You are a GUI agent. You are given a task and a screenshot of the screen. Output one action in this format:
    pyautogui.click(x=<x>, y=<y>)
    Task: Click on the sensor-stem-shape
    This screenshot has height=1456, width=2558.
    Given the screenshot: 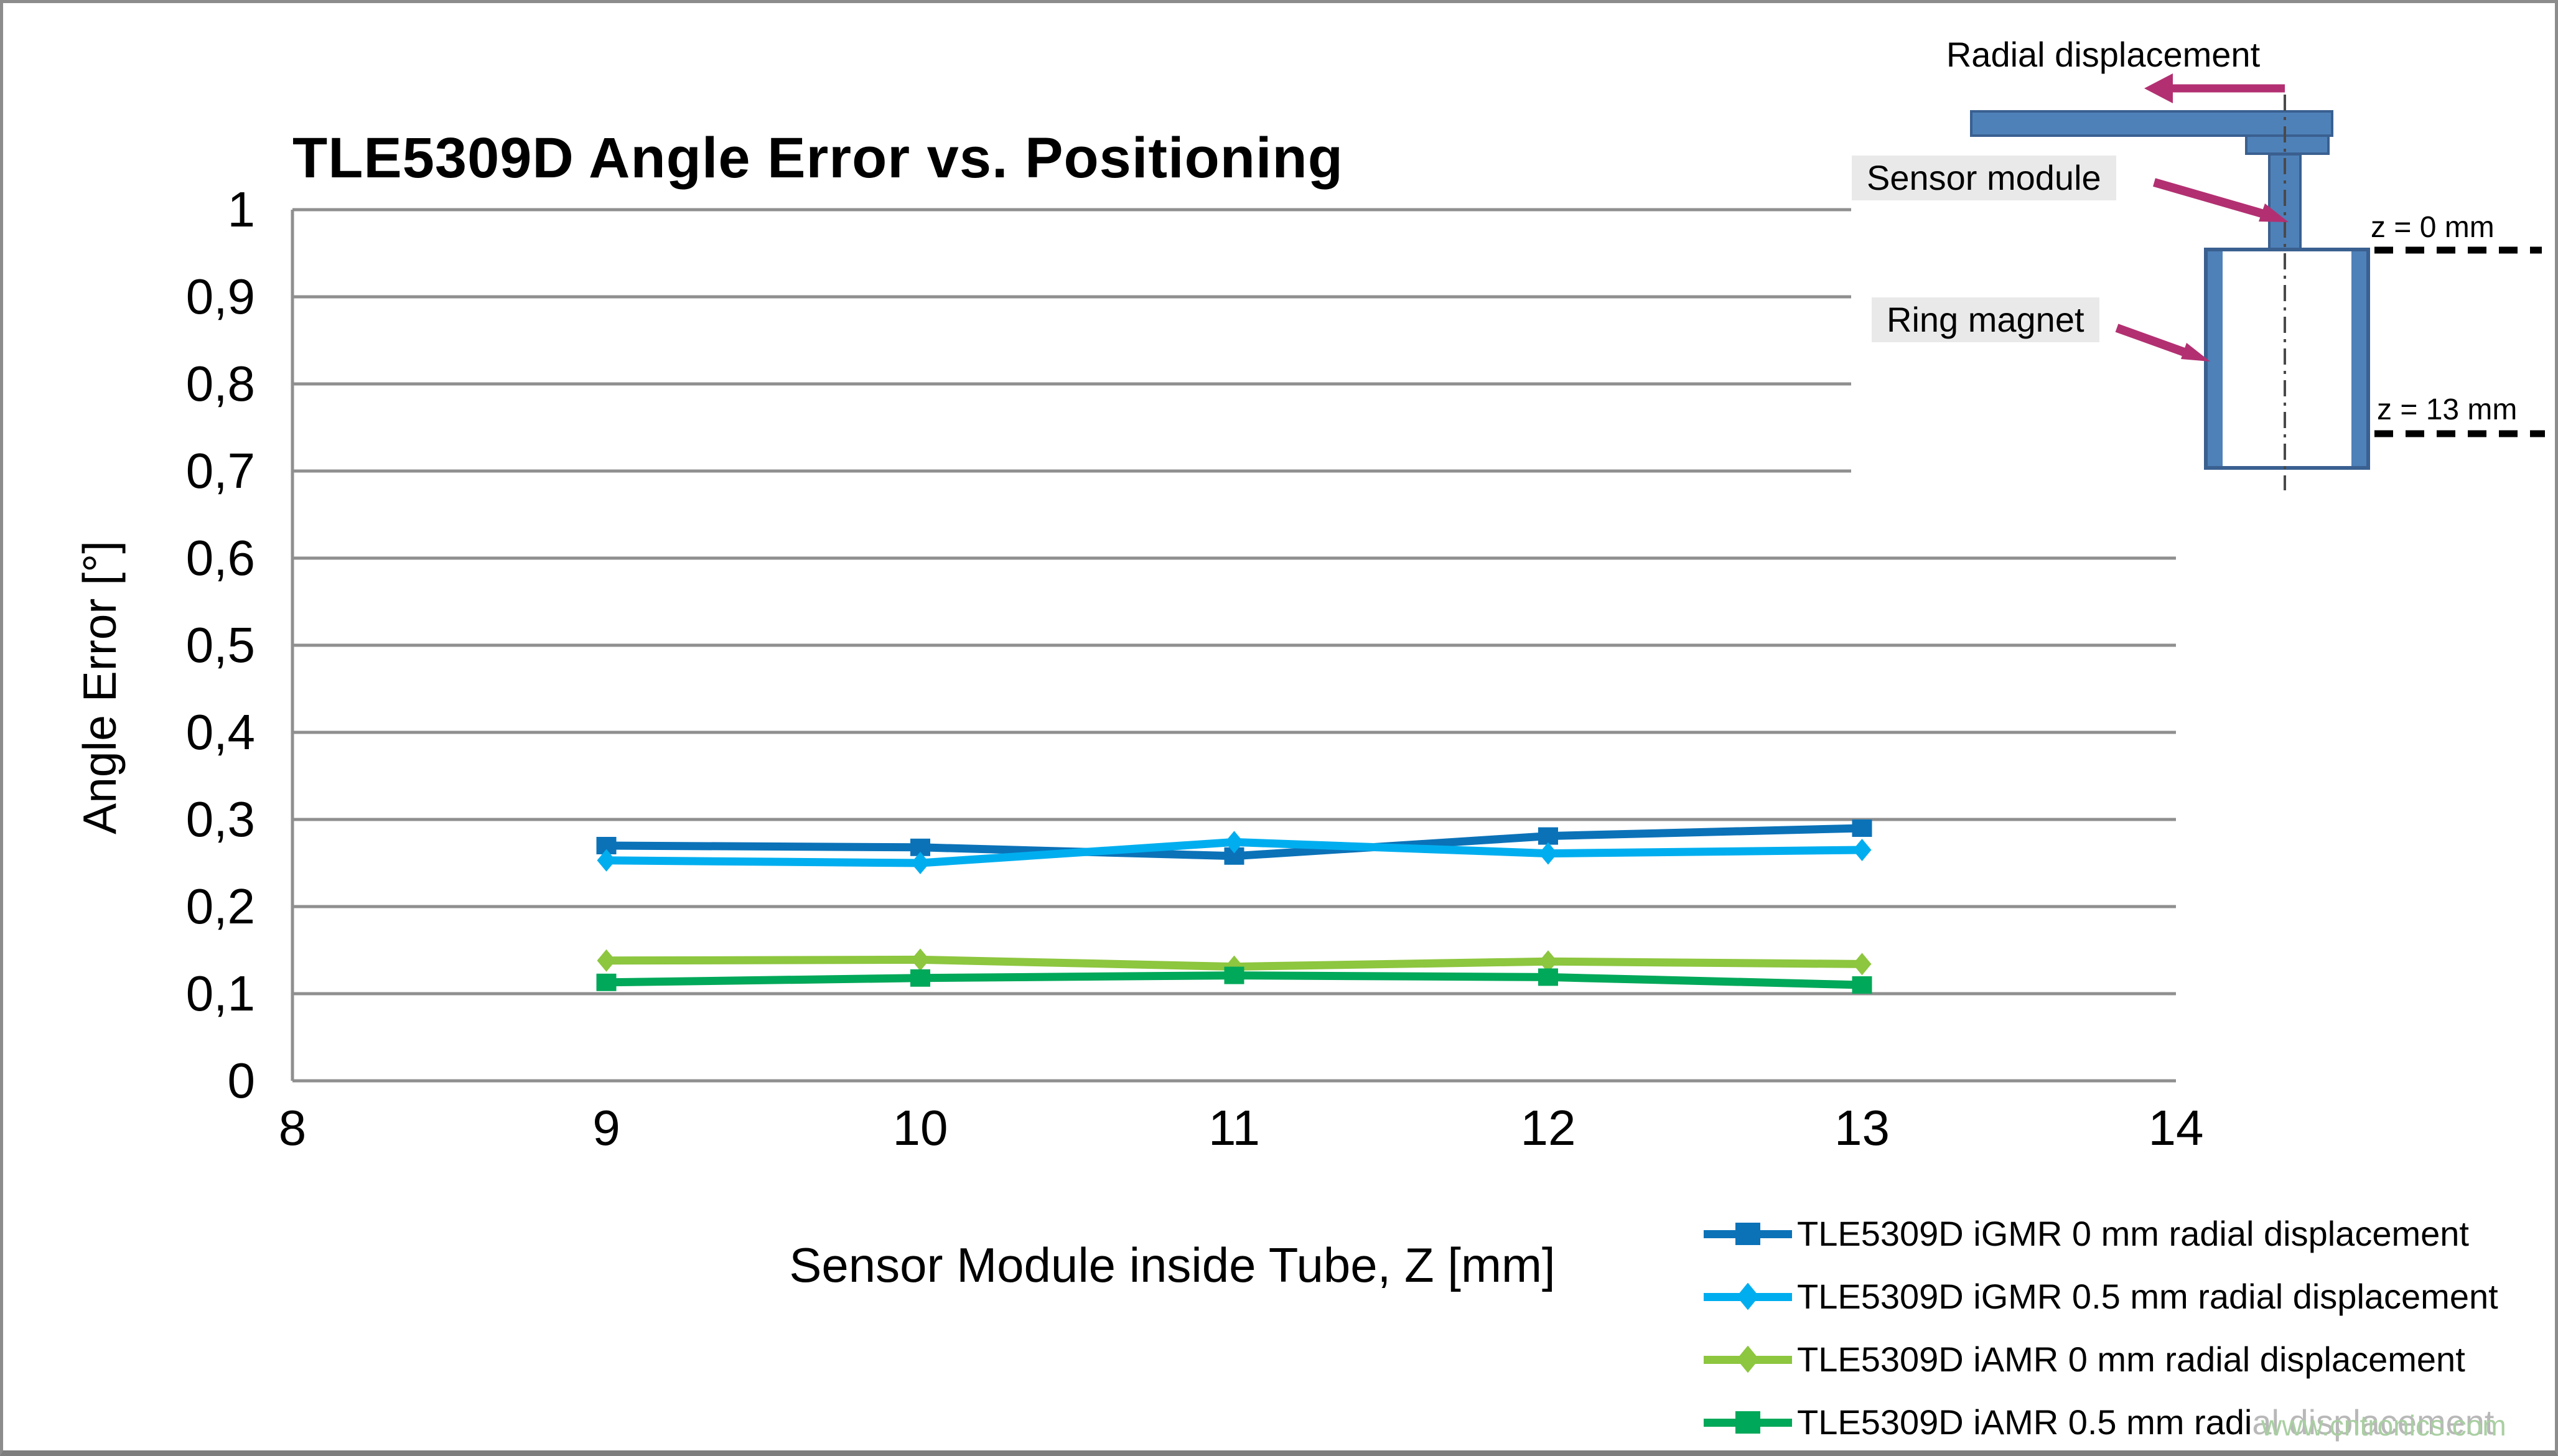 What is the action you would take?
    pyautogui.click(x=2285, y=202)
    